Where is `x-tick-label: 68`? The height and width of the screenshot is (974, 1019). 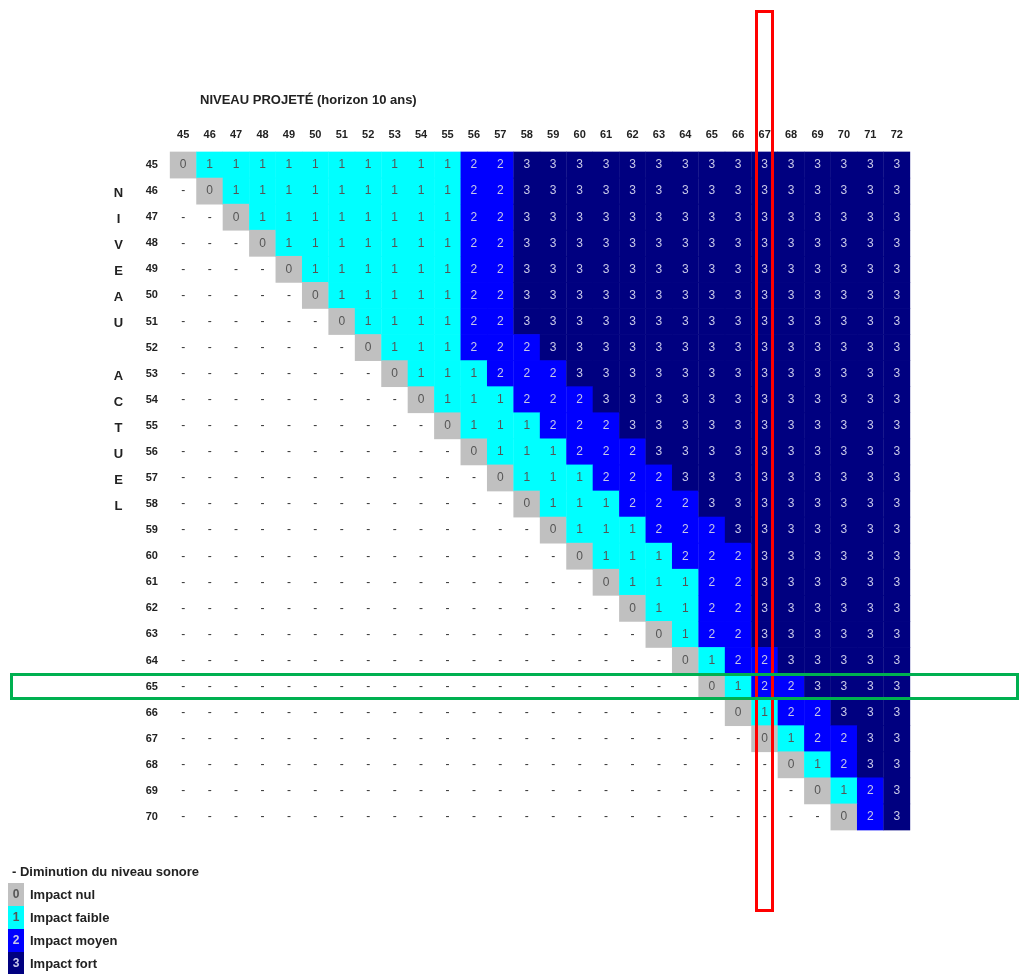
x-tick-label: 68 is located at coordinates (791, 134).